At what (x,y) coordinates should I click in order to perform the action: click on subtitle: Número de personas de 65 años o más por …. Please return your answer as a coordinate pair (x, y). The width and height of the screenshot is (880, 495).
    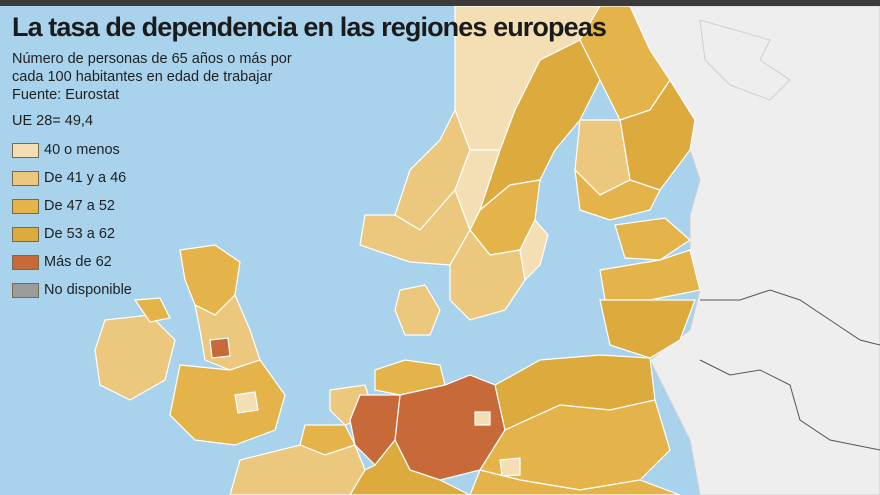
    Looking at the image, I should click on (152, 77).